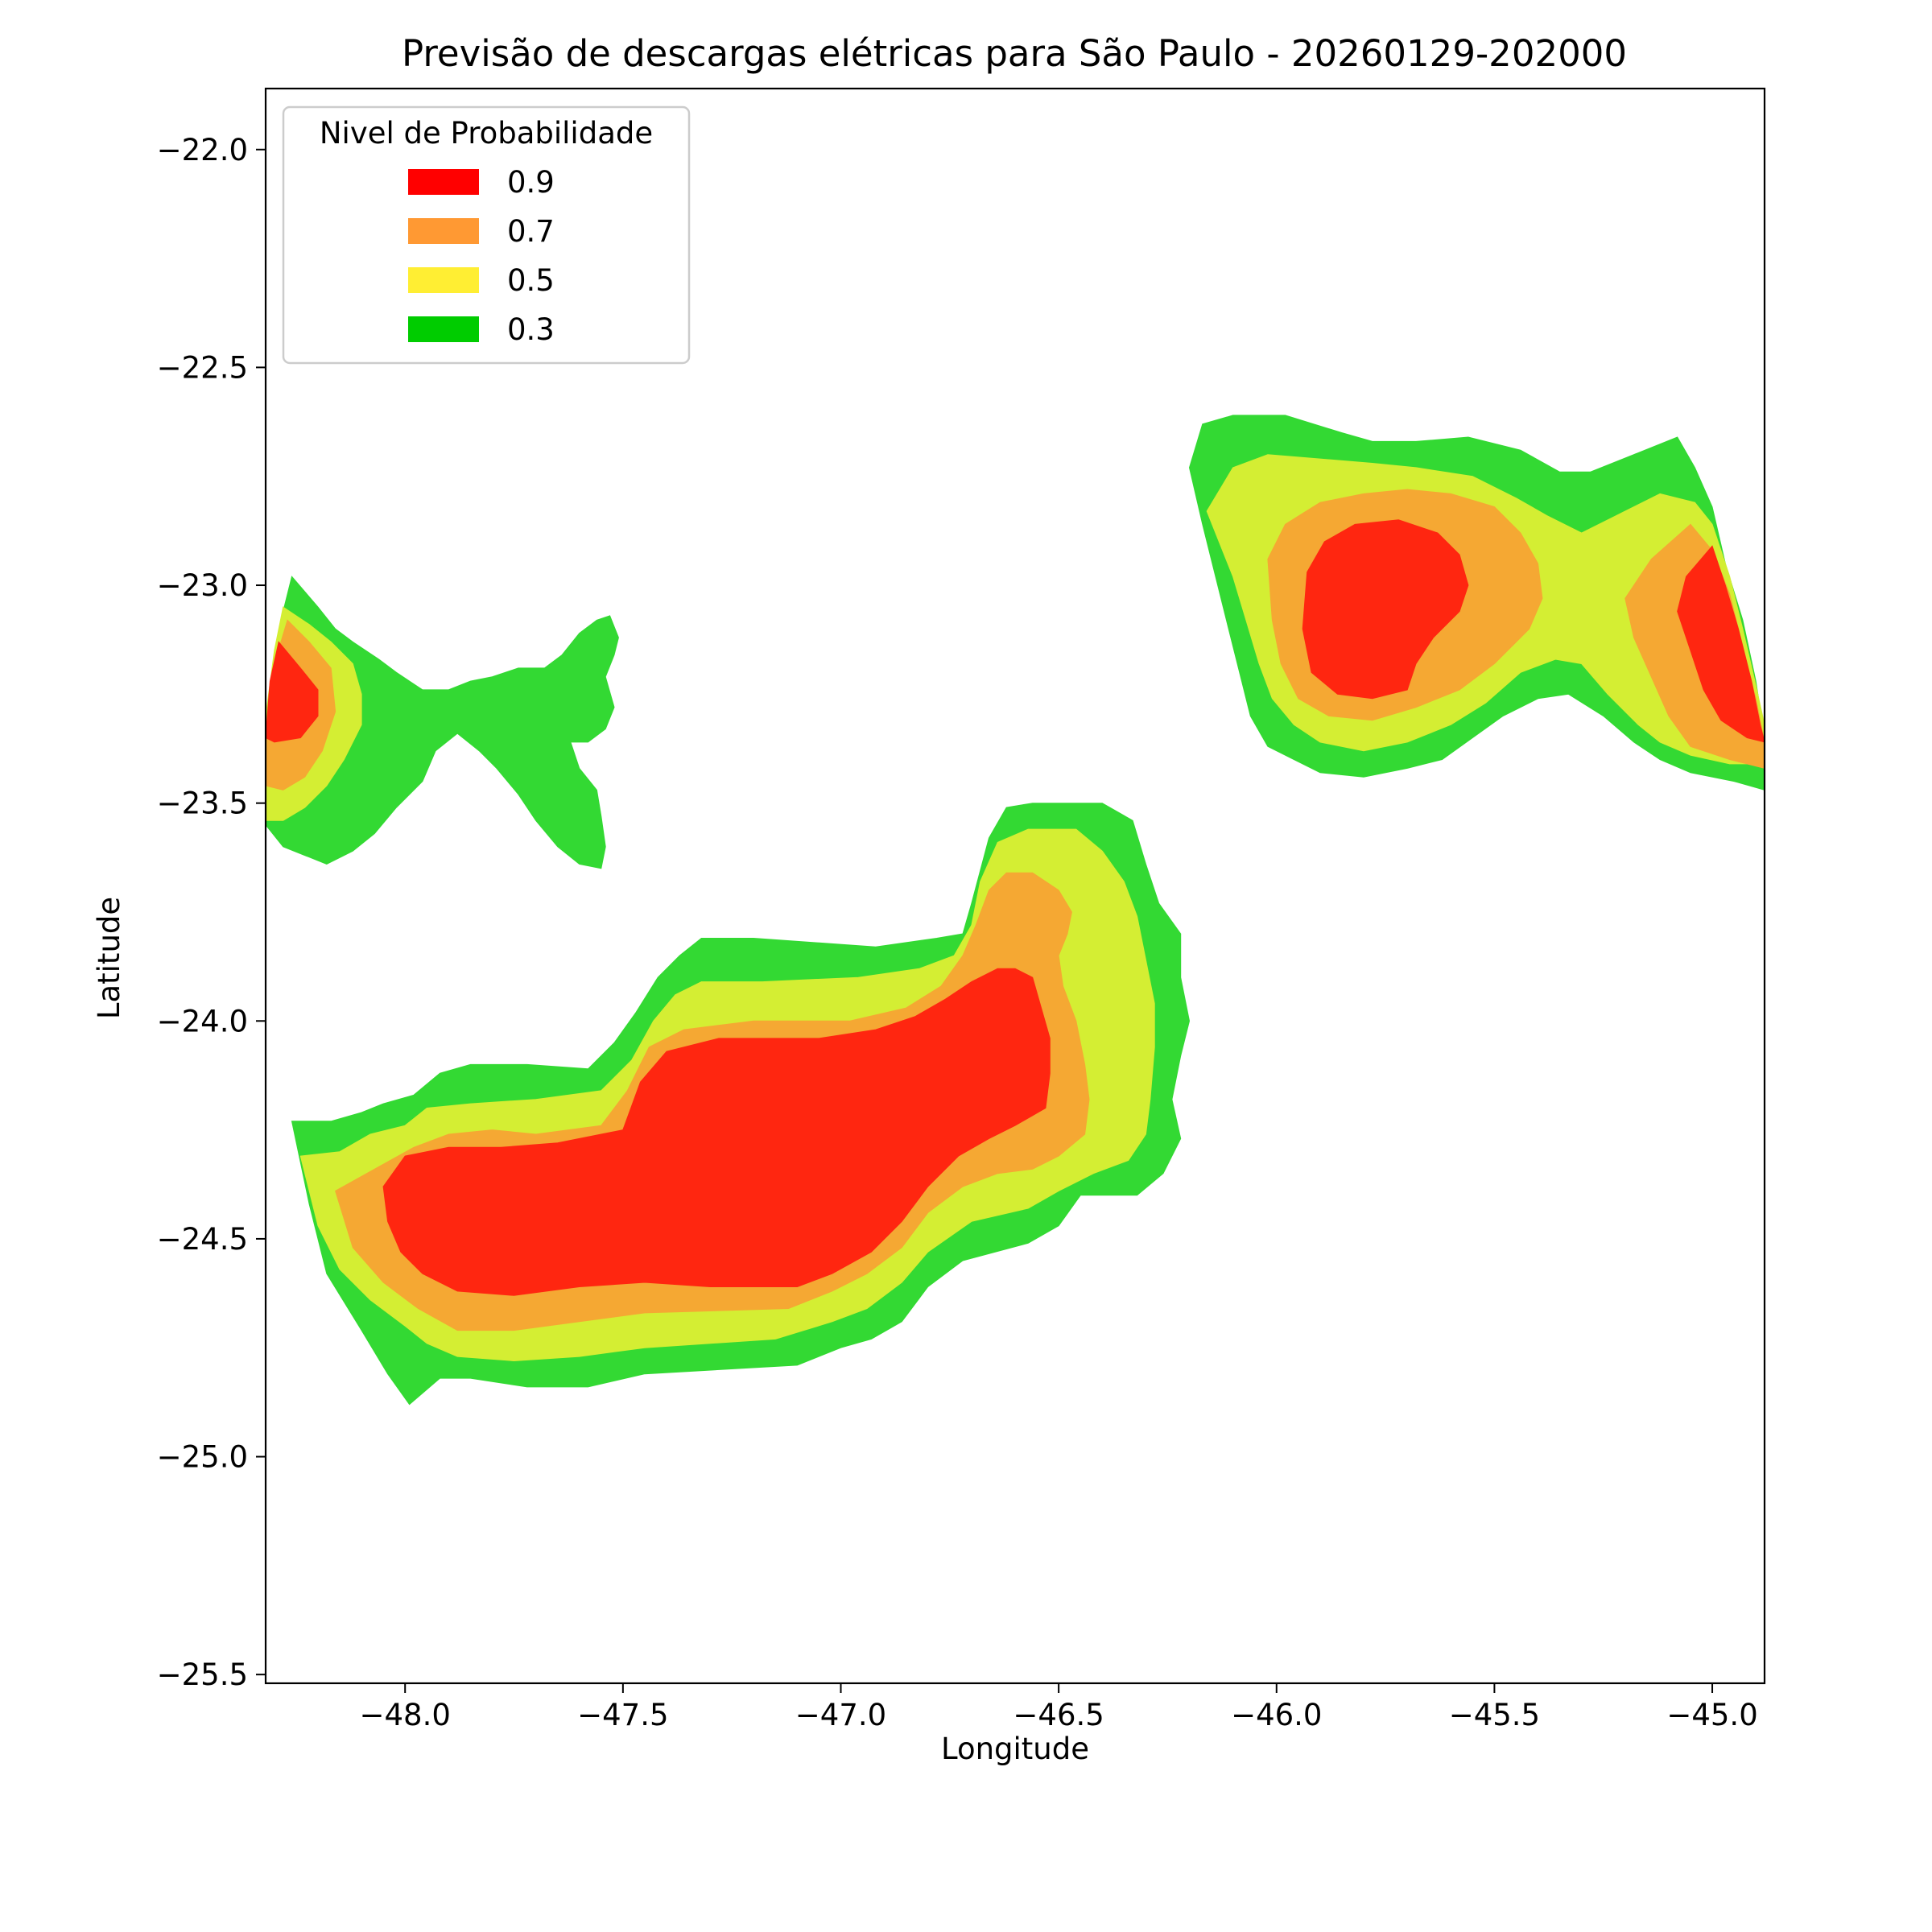 Image resolution: width=1932 pixels, height=1932 pixels. I want to click on y-tick-label: −23.0, so click(202, 585).